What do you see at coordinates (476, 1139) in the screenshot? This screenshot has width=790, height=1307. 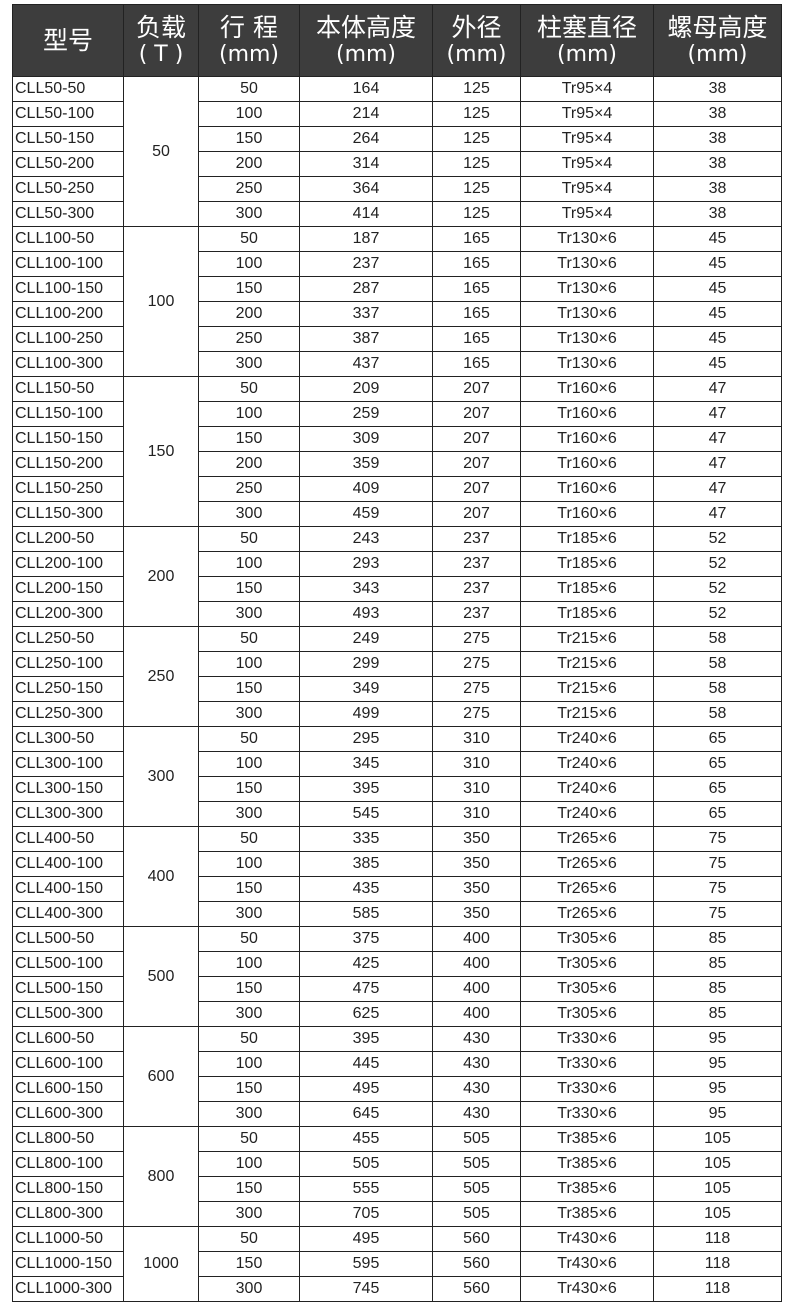 I see `cell-outer-diameter: 505` at bounding box center [476, 1139].